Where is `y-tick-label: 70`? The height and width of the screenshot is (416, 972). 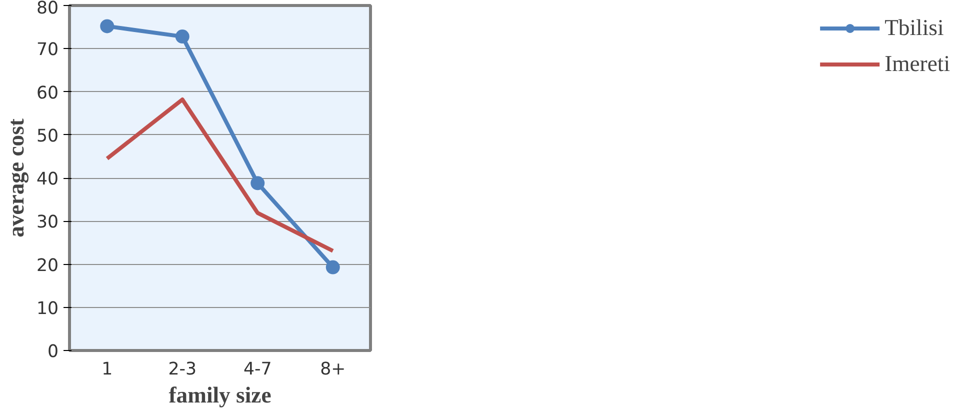 y-tick-label: 70 is located at coordinates (47, 50).